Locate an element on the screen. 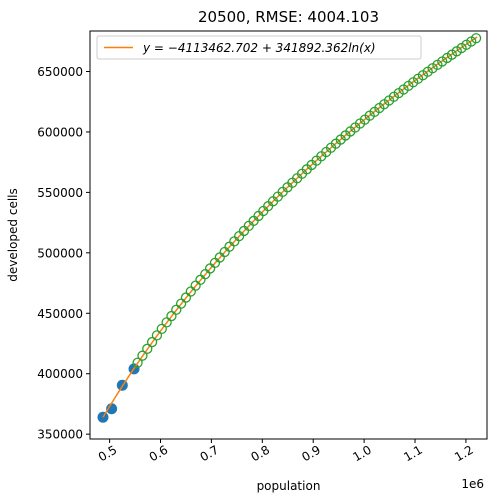 Image resolution: width=502 pixels, height=496 pixels. legend-box is located at coordinates (259, 47).